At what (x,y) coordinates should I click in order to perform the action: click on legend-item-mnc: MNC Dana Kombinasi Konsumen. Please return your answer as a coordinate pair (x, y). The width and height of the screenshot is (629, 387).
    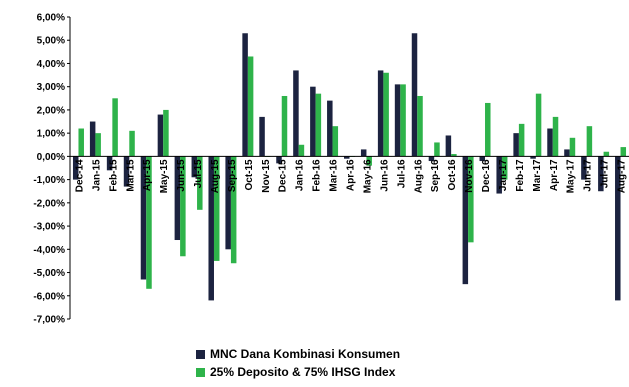
    Looking at the image, I should click on (298, 354).